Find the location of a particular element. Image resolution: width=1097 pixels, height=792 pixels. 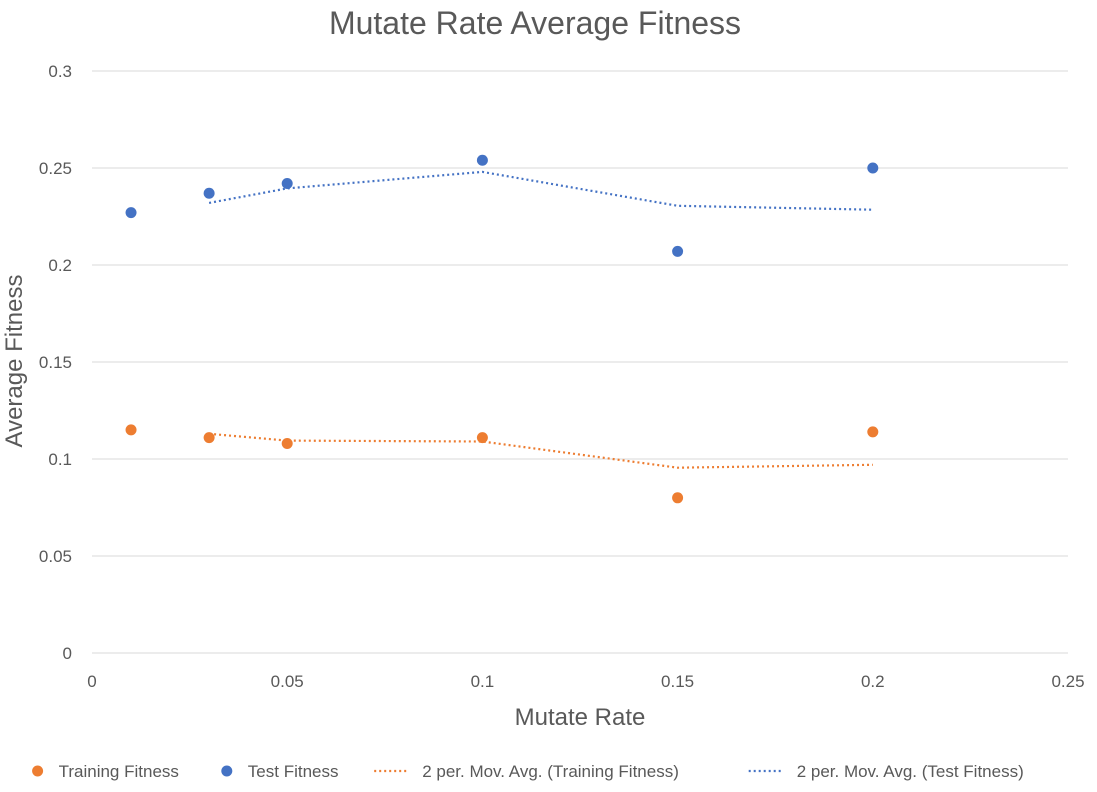

y-tick-label: 0.15 is located at coordinates (55, 362).